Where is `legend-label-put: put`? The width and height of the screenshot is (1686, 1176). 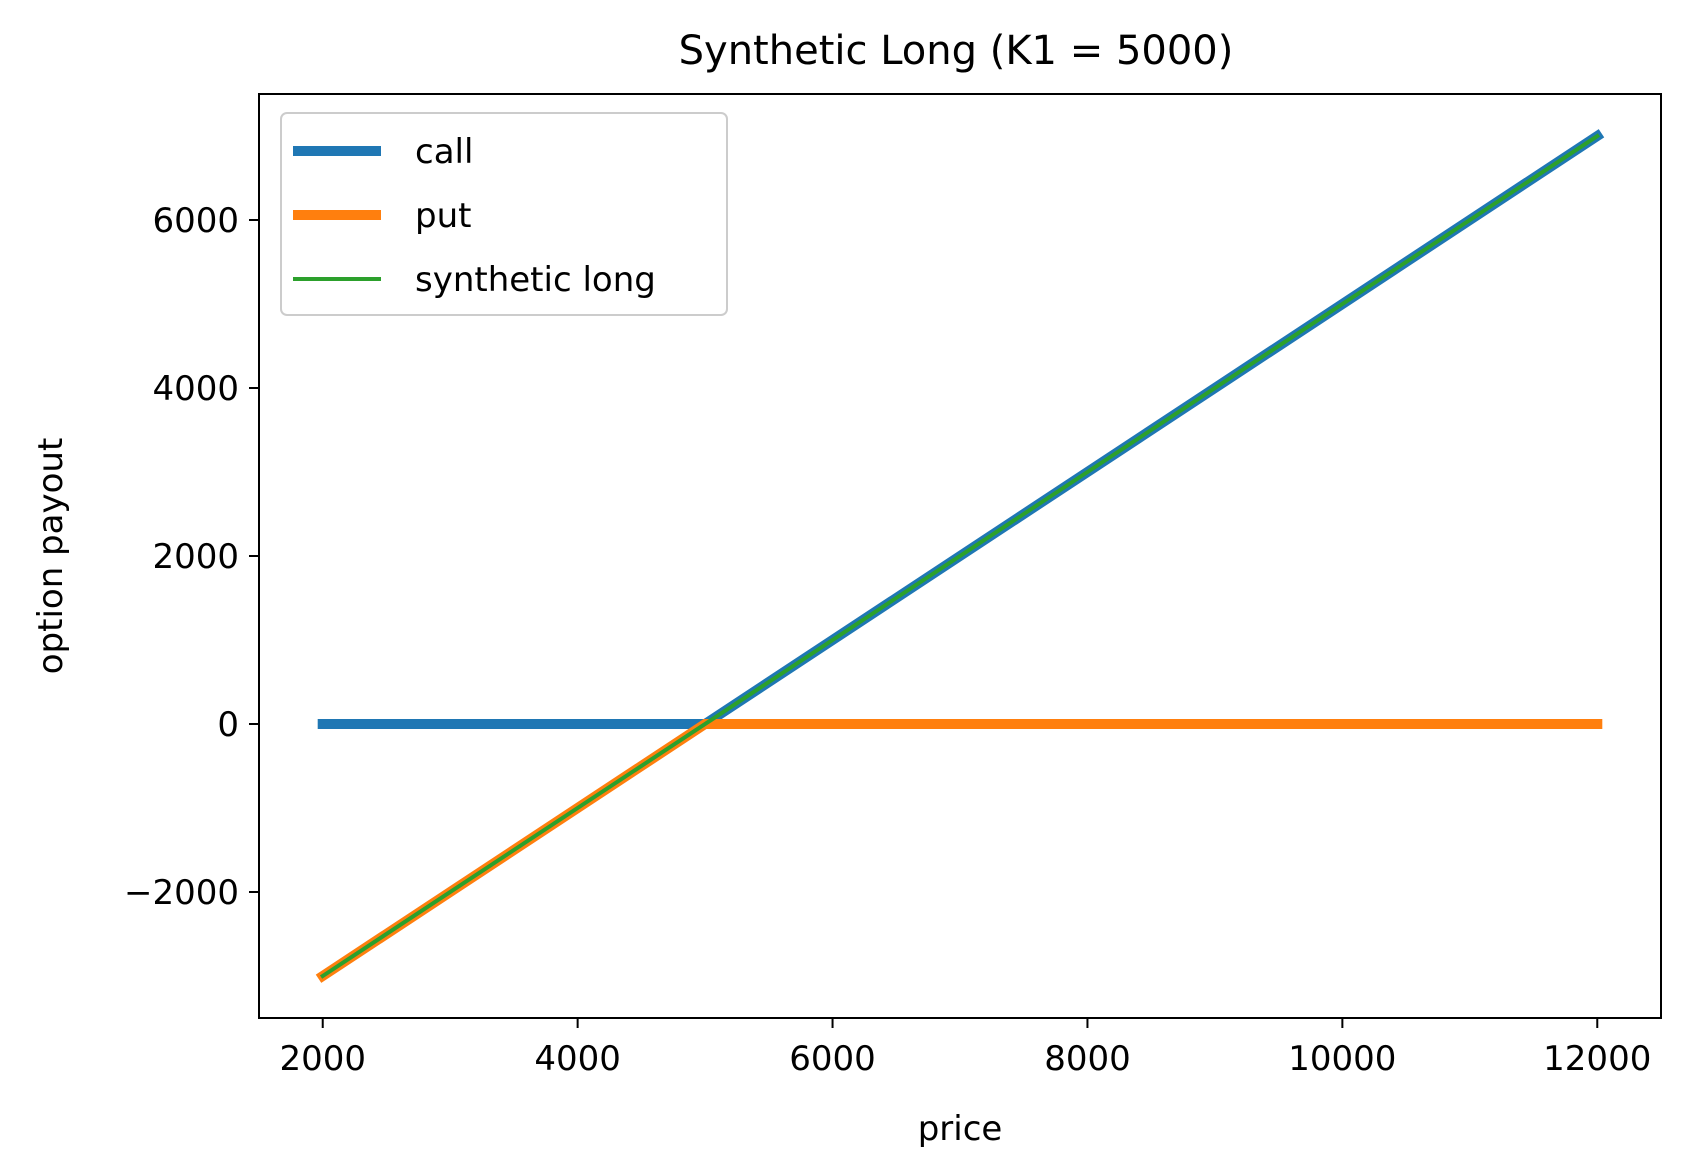 legend-label-put: put is located at coordinates (443, 216).